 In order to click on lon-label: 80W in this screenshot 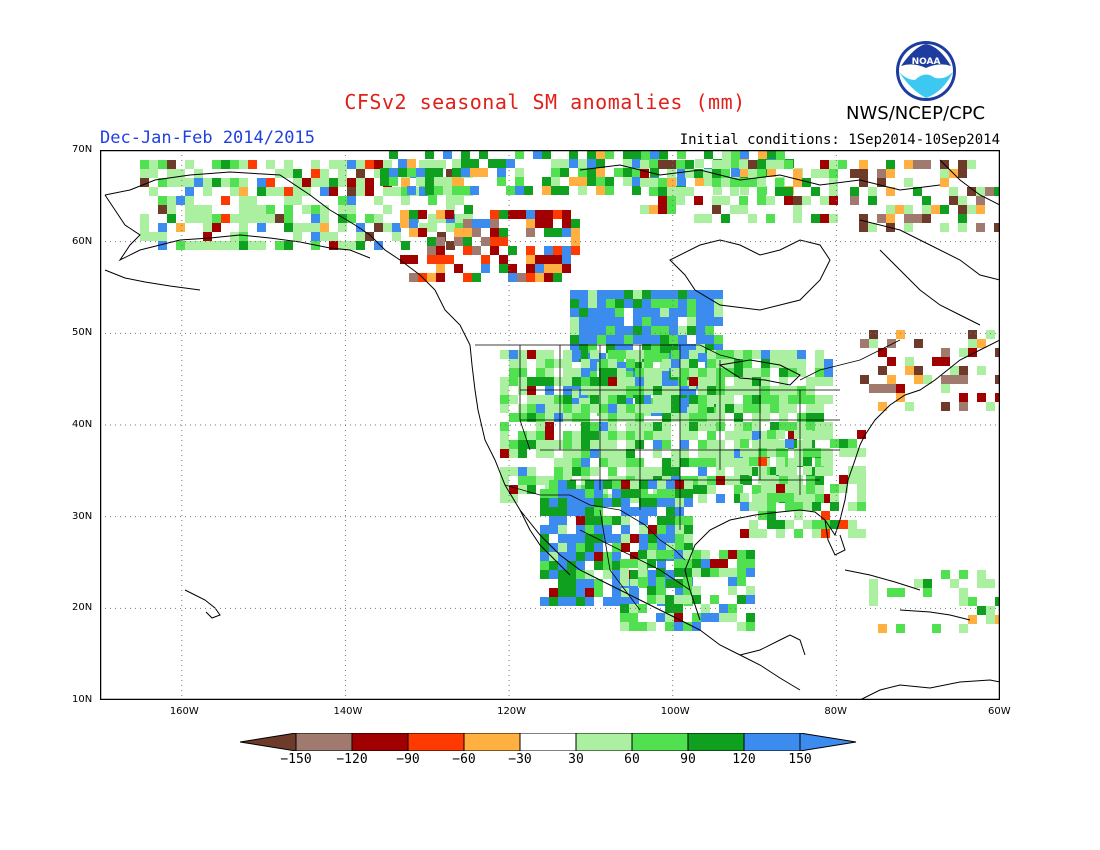, I will do `click(835, 711)`.